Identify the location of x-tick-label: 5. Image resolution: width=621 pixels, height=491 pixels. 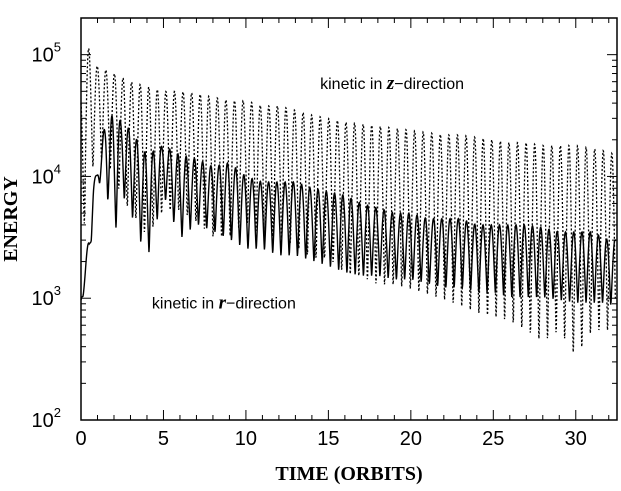
(163, 439).